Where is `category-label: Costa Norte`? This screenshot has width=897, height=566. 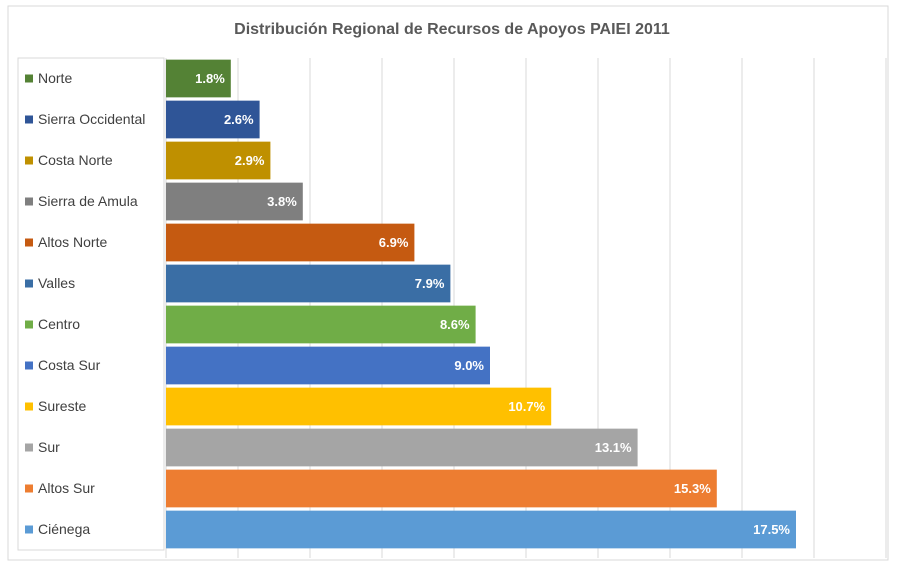 category-label: Costa Norte is located at coordinates (75, 160).